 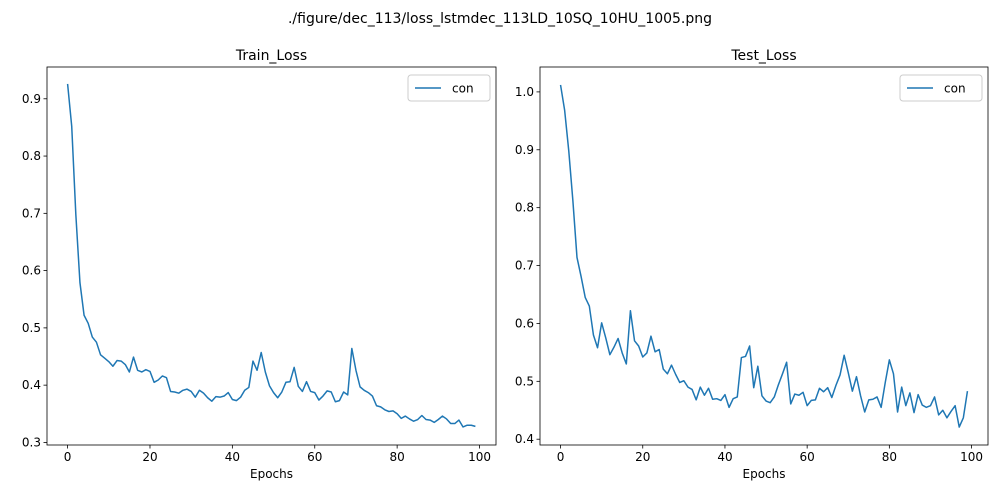 What do you see at coordinates (31, 213) in the screenshot?
I see `train-loss-ytick-label-4: 0.7` at bounding box center [31, 213].